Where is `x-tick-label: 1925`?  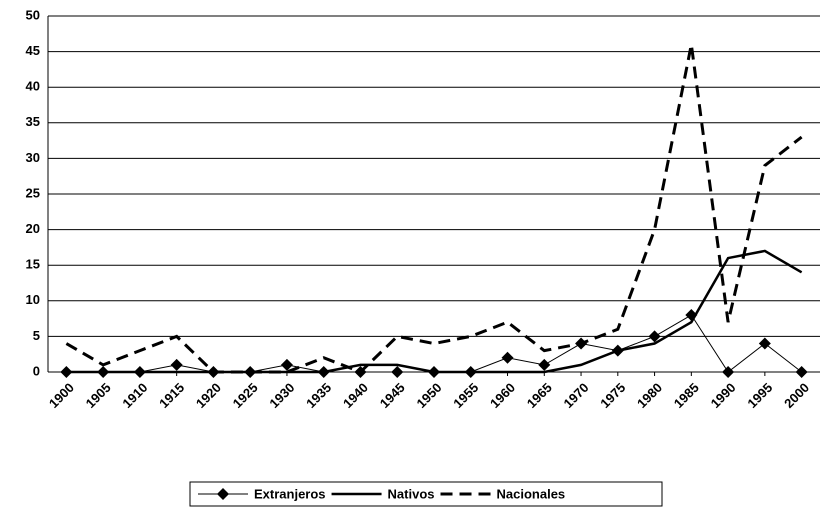 x-tick-label: 1925 is located at coordinates (245, 395).